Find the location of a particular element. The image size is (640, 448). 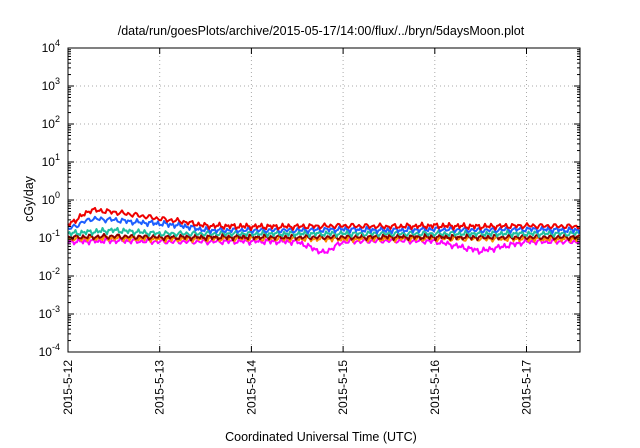

y-tick-label: 10⁻³ is located at coordinates (49, 312).